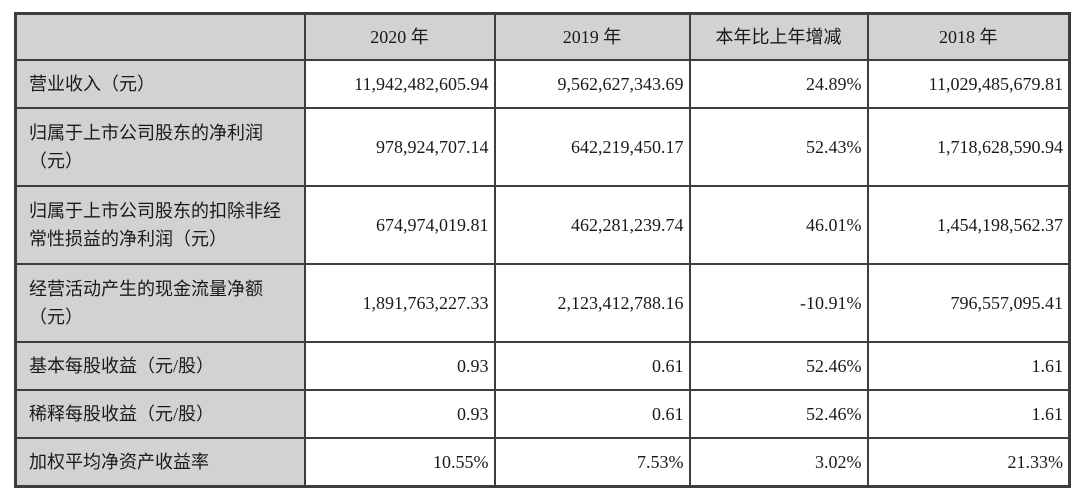 The height and width of the screenshot is (494, 1080). I want to click on value-change: 24.89%, so click(778, 84).